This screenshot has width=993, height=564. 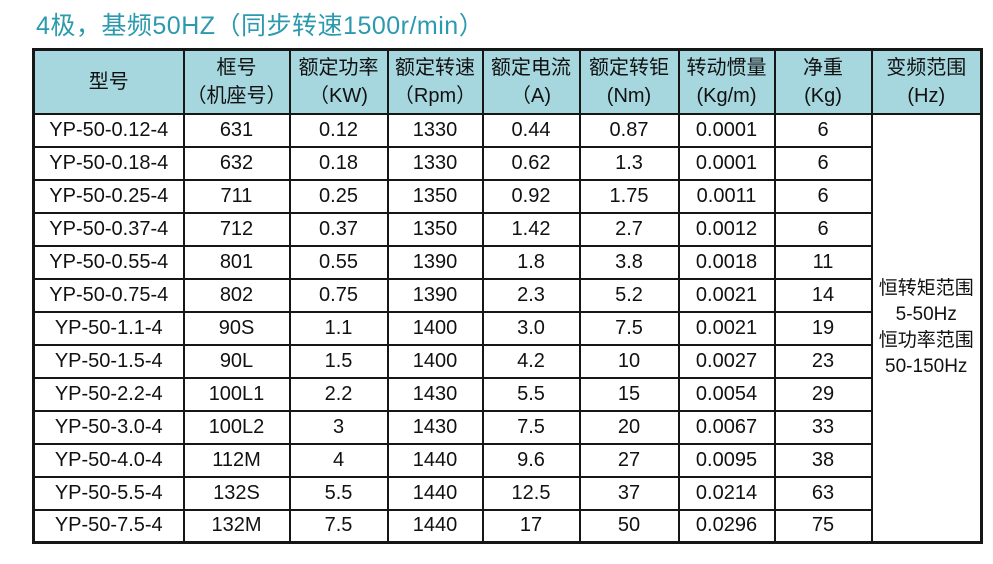 I want to click on cell-torque: 2.7, so click(x=629, y=229).